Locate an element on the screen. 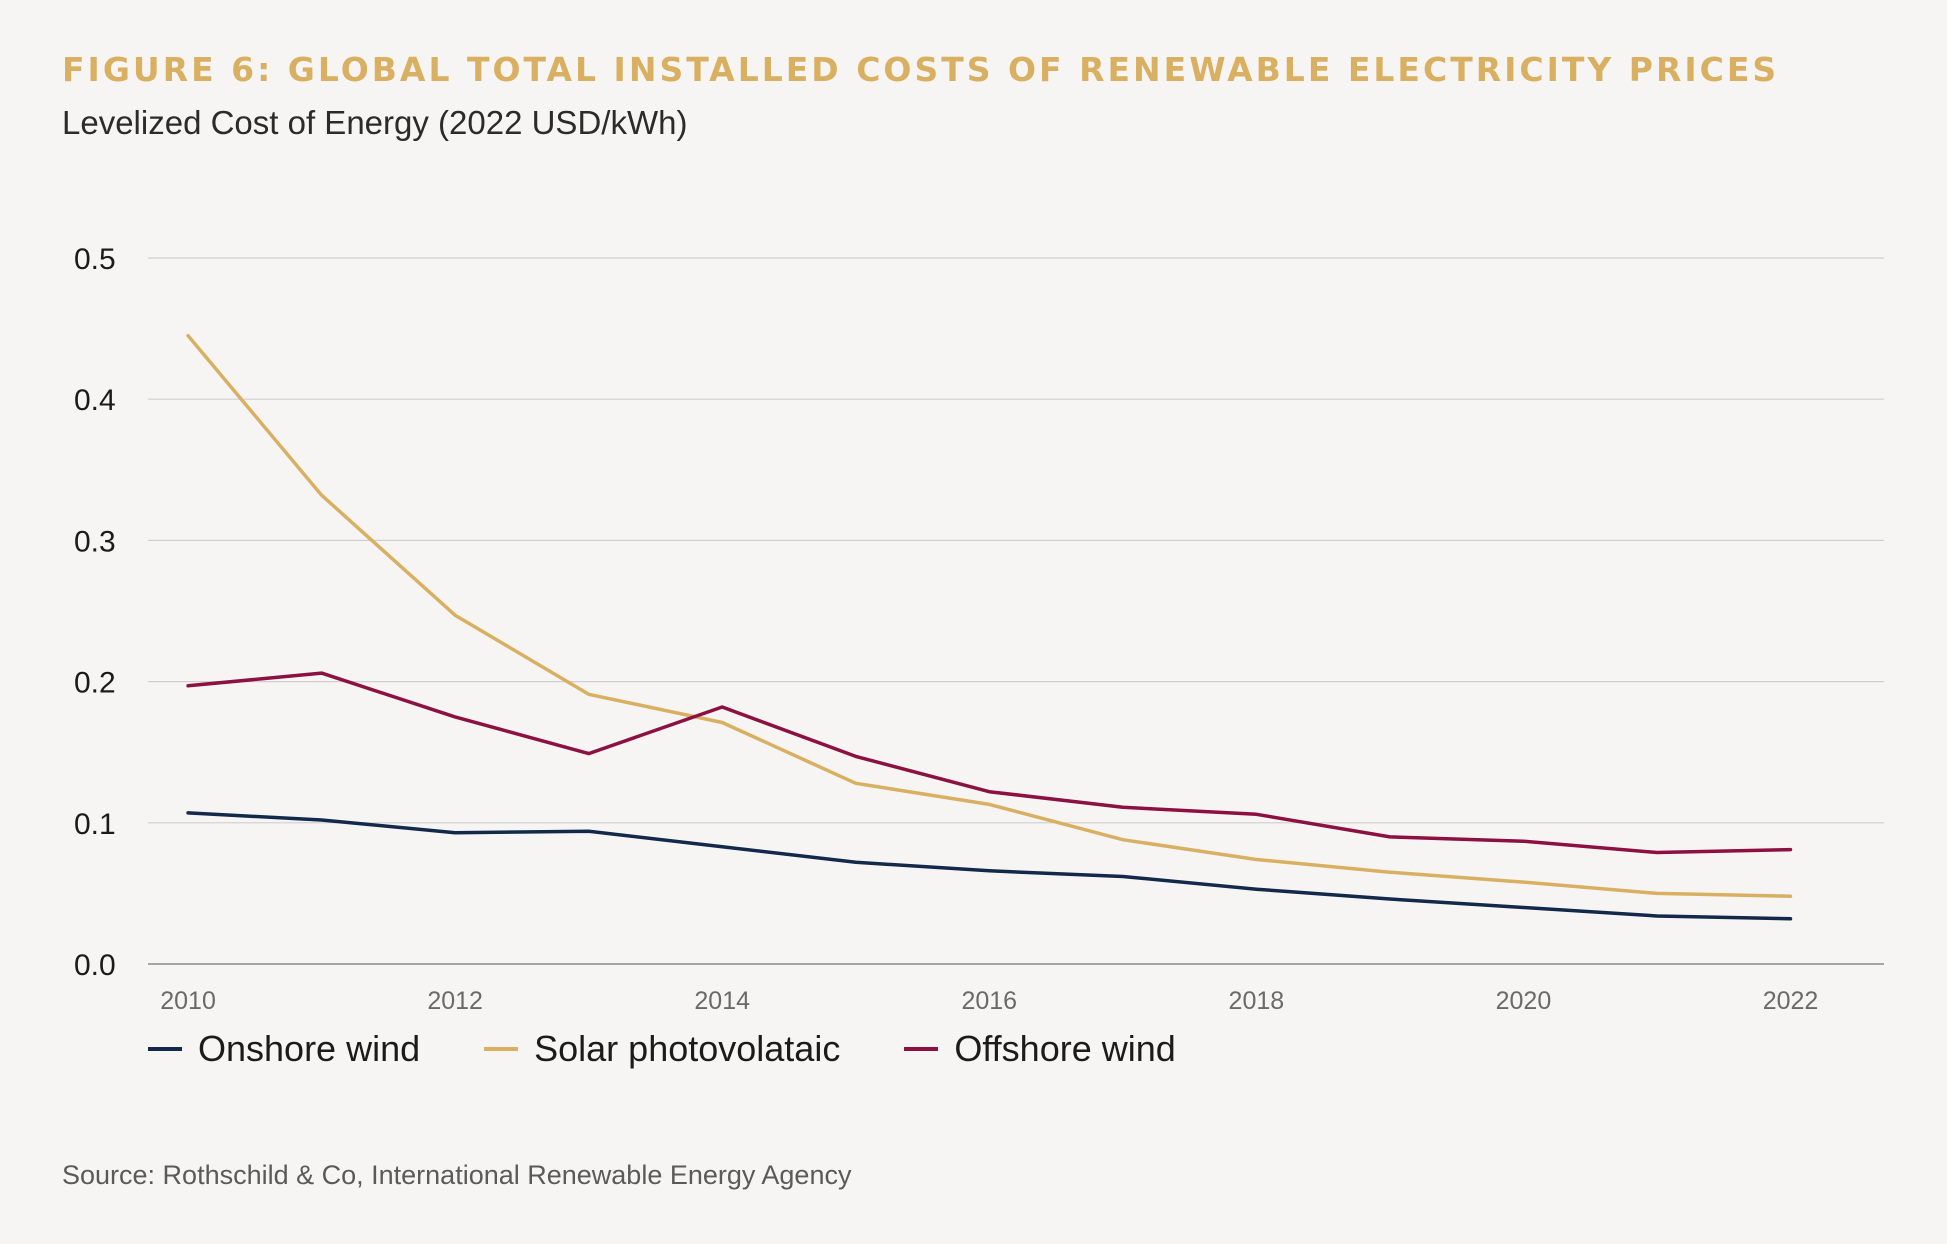  legend-label: Onshore wind is located at coordinates (309, 1048).